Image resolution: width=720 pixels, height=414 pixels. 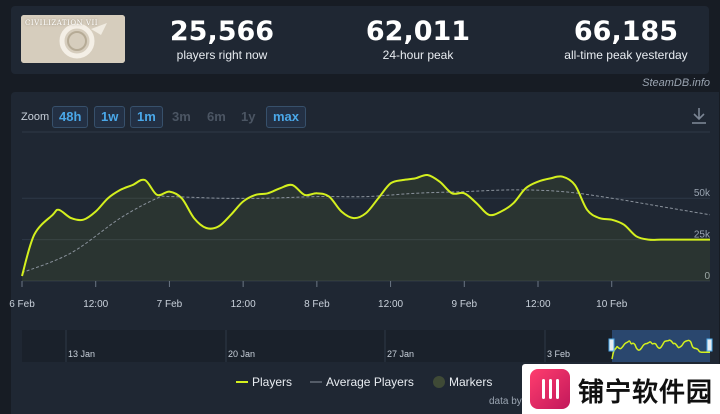 I want to click on game-title: CIVILIZATION VII, so click(x=61, y=23).